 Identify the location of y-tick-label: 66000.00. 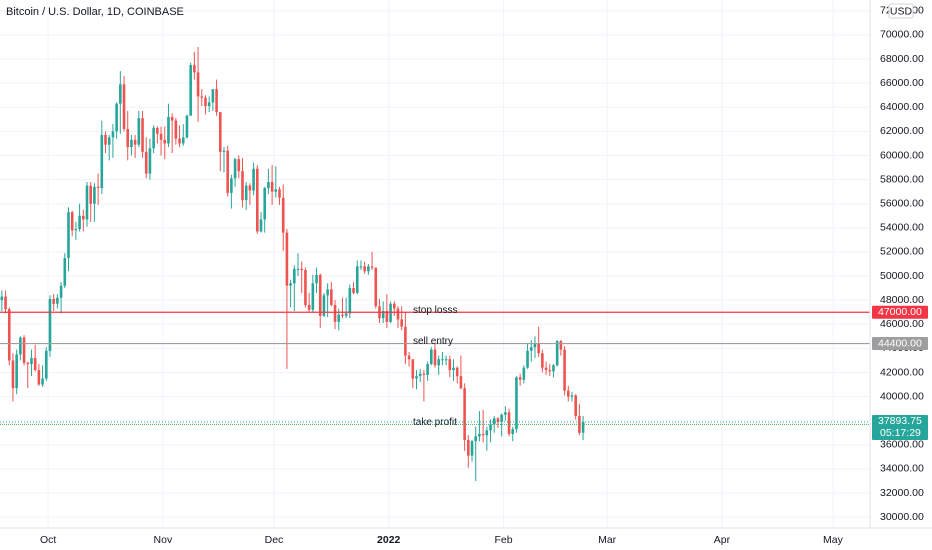
(902, 83).